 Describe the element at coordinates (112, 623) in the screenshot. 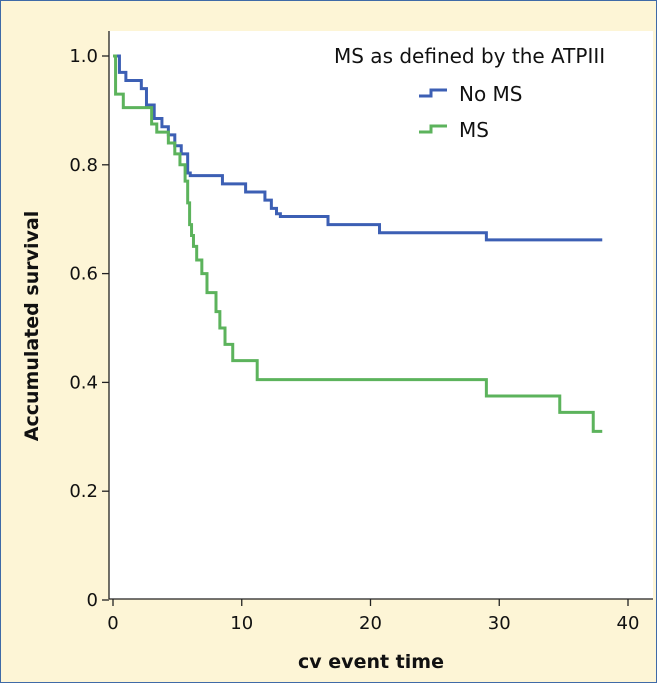

I see `x-tick-label: 0` at that location.